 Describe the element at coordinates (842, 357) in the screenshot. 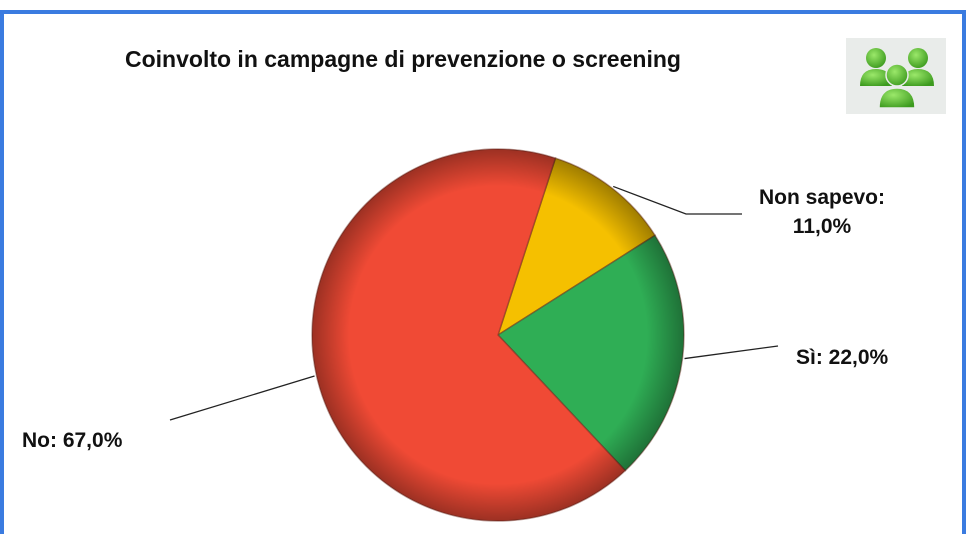

I see `data-label: Sì: 22,0%` at that location.